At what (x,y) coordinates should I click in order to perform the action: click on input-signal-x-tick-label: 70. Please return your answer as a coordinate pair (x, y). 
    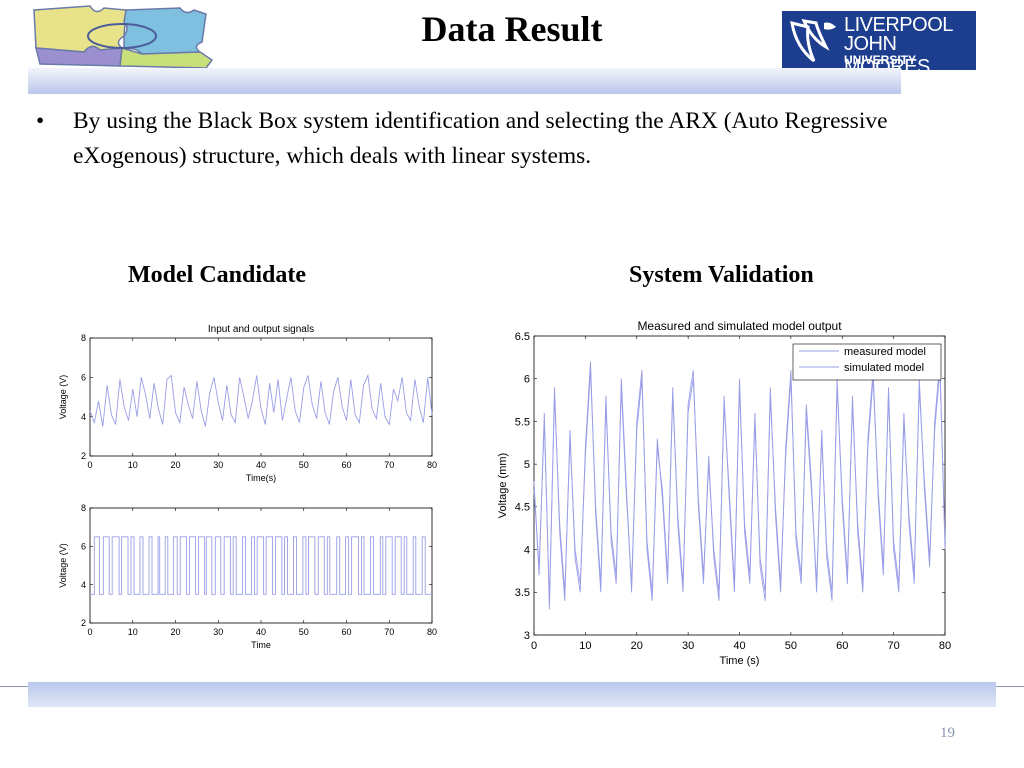
    Looking at the image, I should click on (389, 632).